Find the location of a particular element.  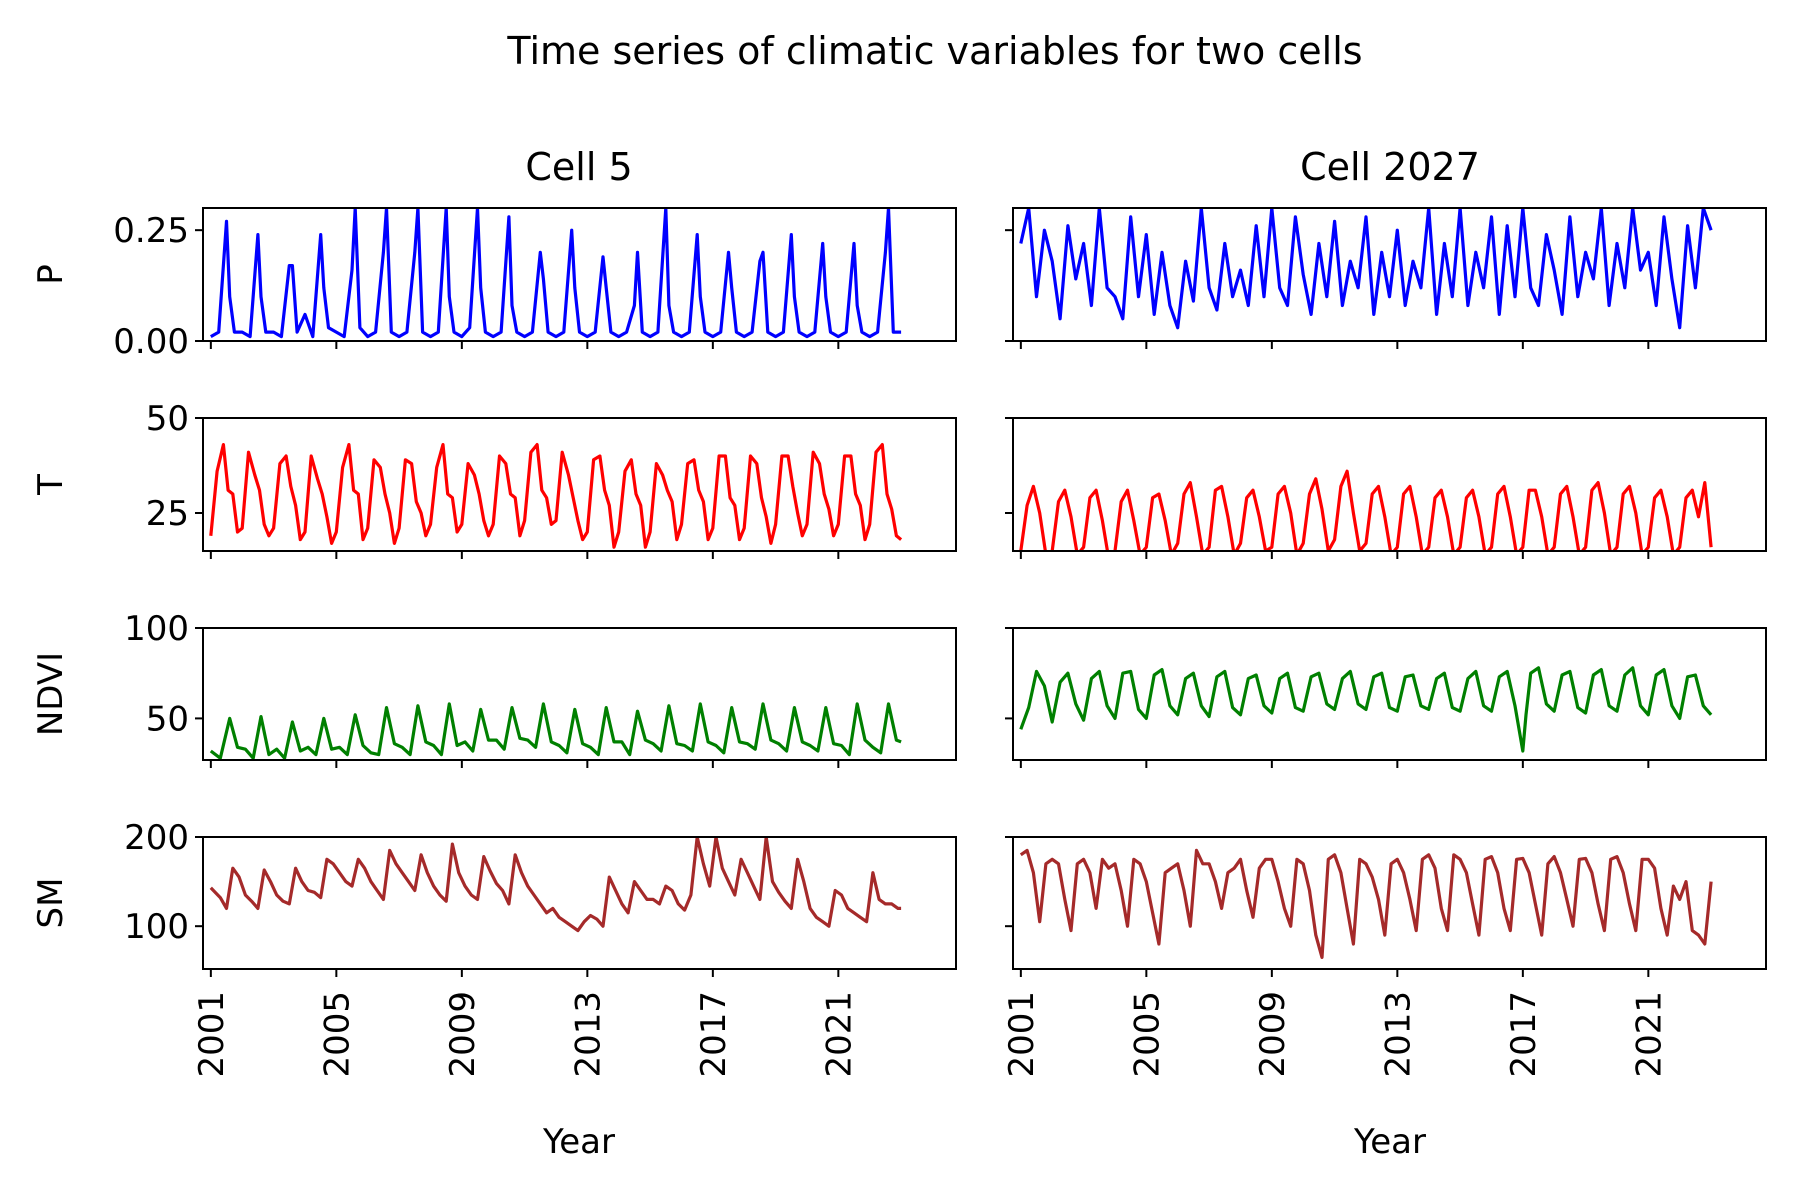

y-axis-label-ndvi: NDVI is located at coordinates (51, 694).